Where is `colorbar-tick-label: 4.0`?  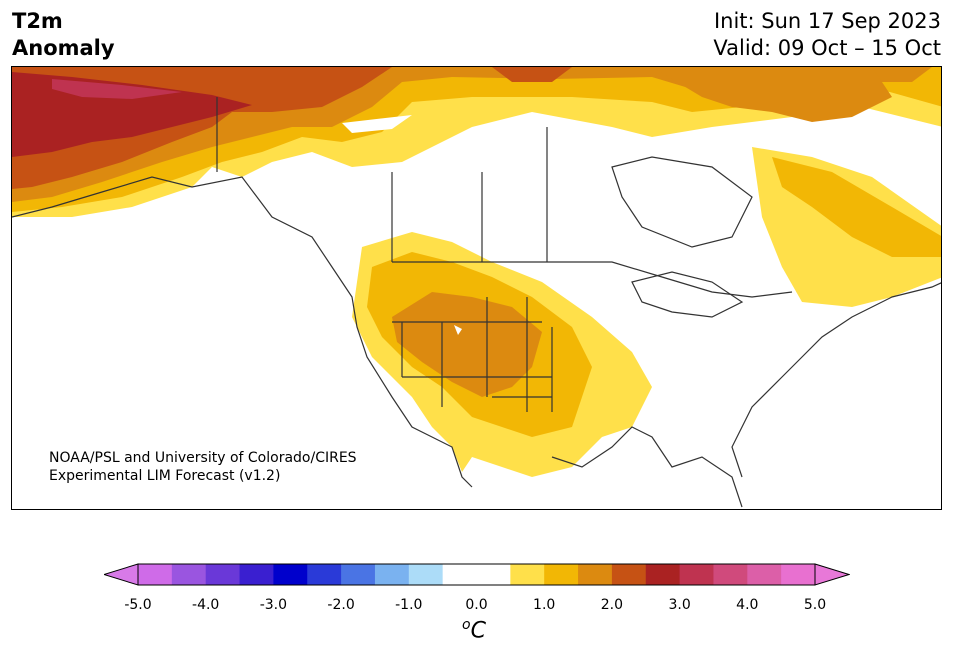 colorbar-tick-label: 4.0 is located at coordinates (747, 605).